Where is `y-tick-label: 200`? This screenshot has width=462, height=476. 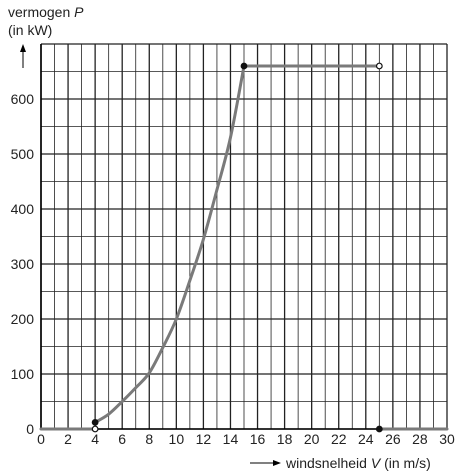 y-tick-label: 200 is located at coordinates (23, 319).